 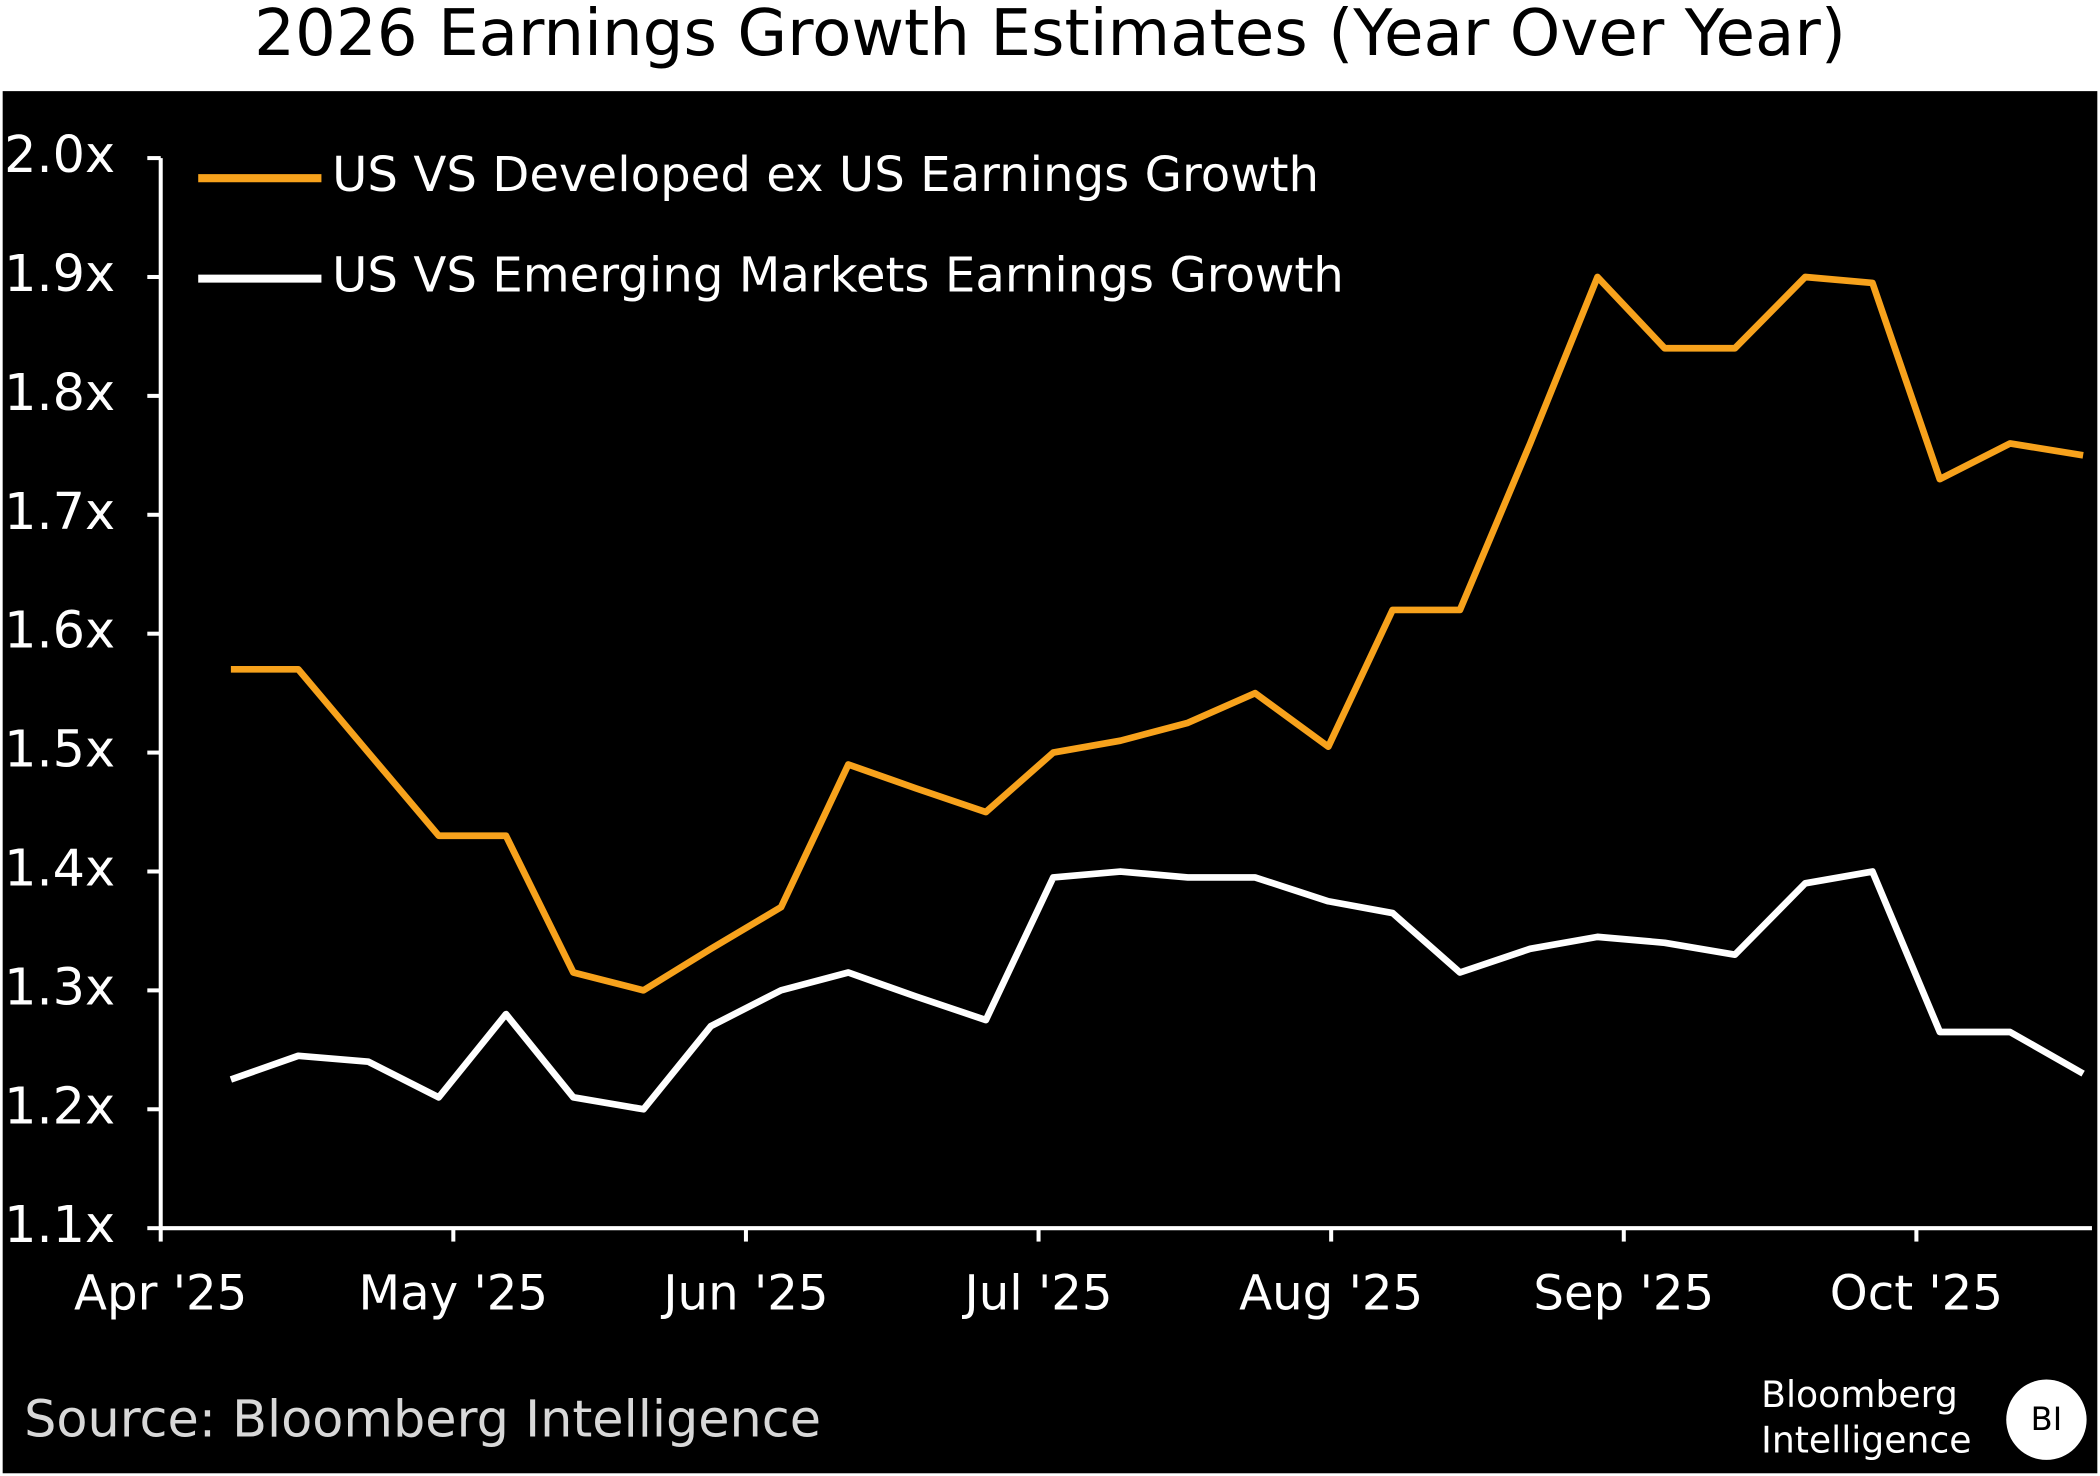 I want to click on logo-badge-text: BI, so click(x=2047, y=1419).